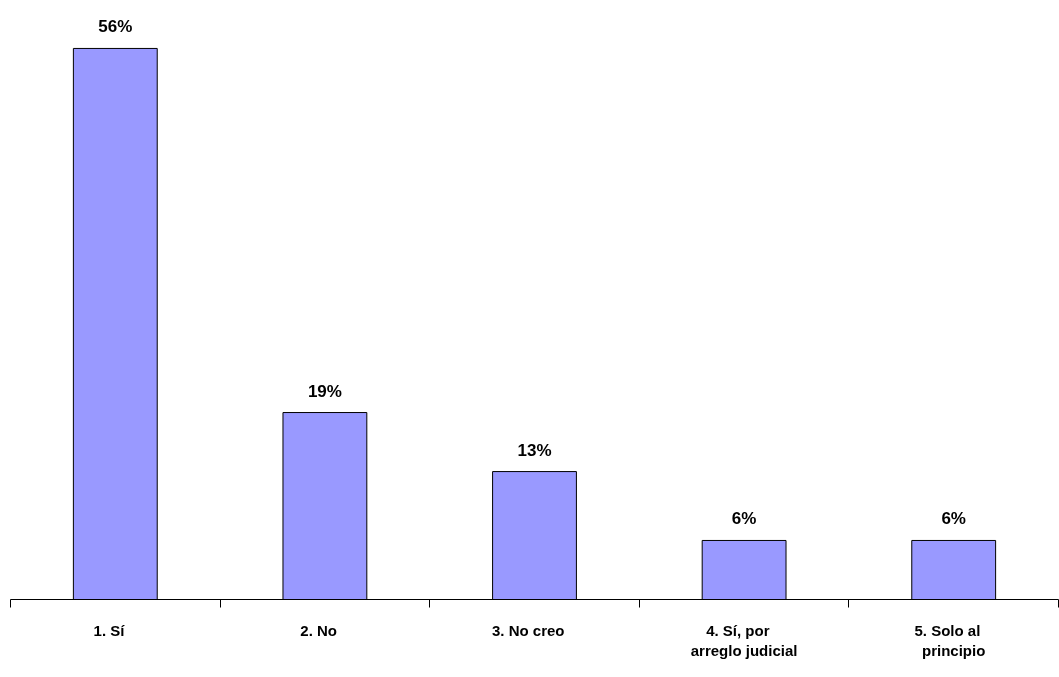  I want to click on data-label: 13%, so click(534, 450).